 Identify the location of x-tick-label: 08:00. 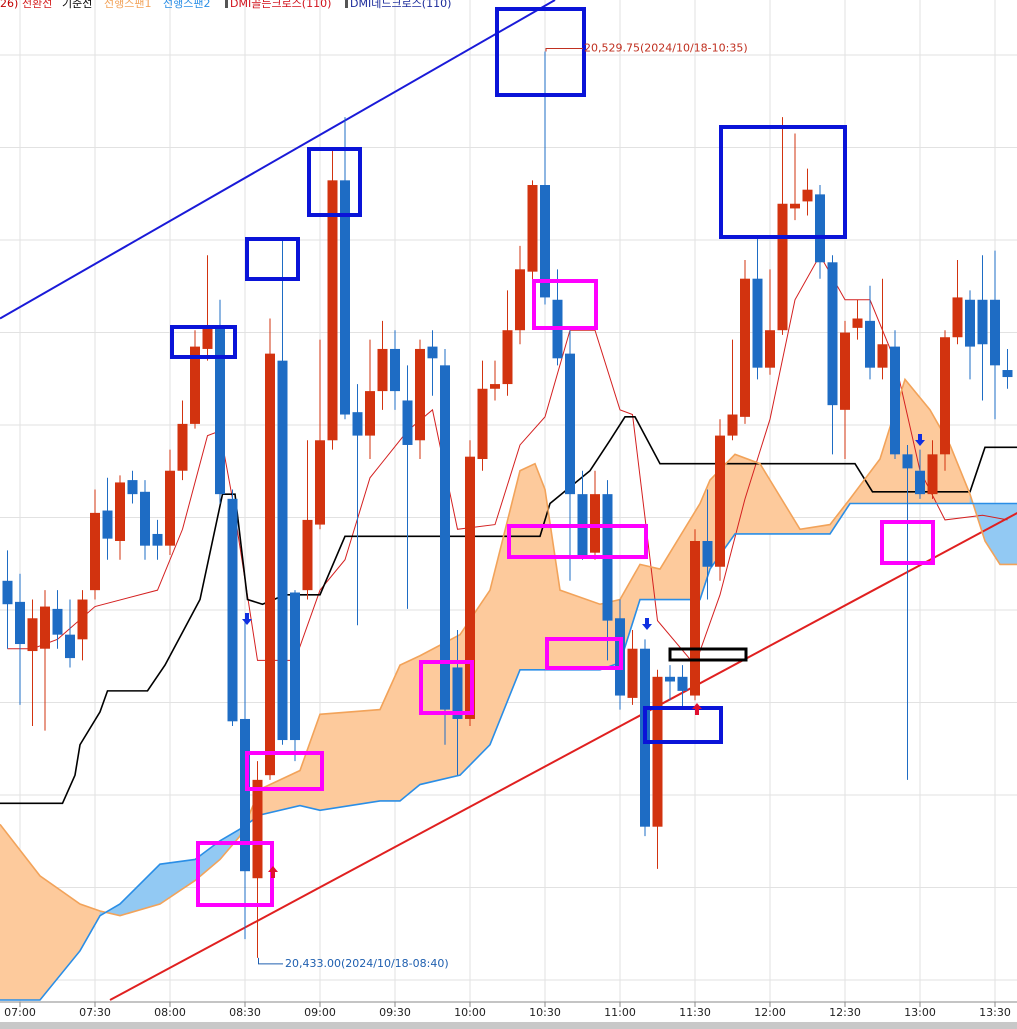
(170, 1012).